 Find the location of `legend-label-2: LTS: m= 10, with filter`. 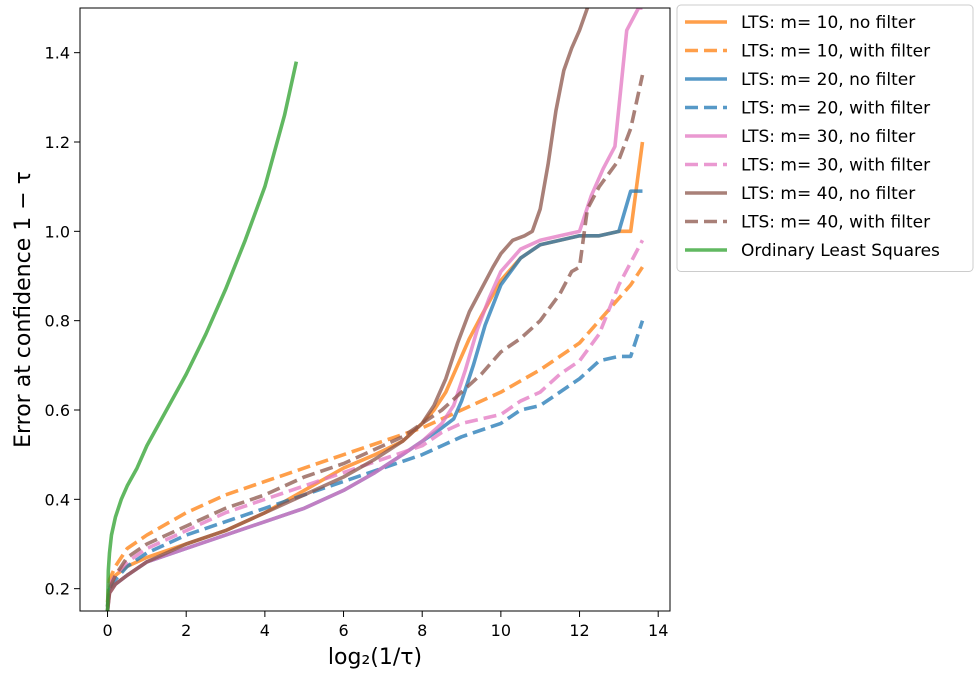

legend-label-2: LTS: m= 10, with filter is located at coordinates (835, 52).